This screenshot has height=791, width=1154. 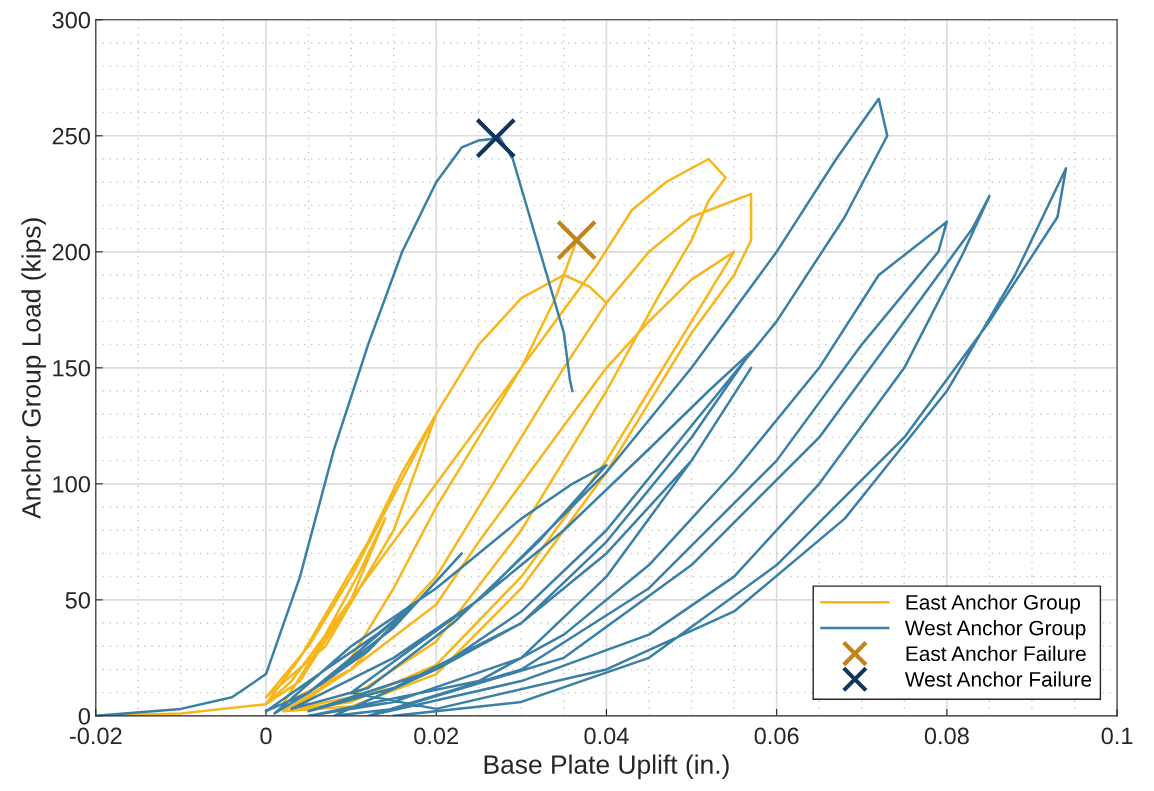 I want to click on y-tick-label: 50, so click(x=77, y=600).